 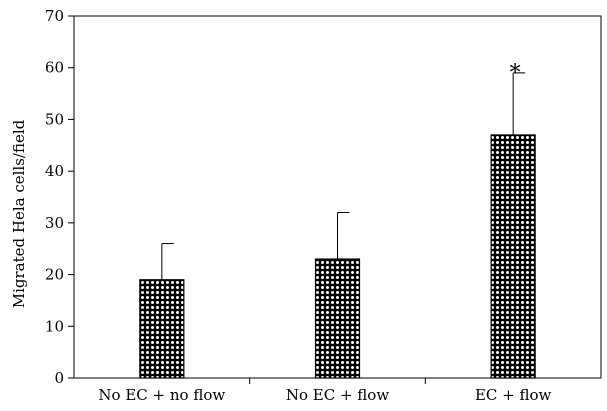 I want to click on y-tick-label: 40, so click(x=54, y=171).